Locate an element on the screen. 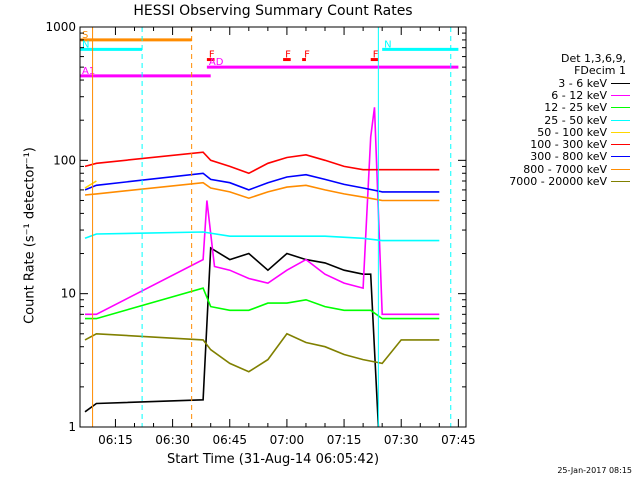 Image resolution: width=640 pixels, height=480 pixels. legend-entry: 800 - 7000 keV is located at coordinates (559, 169).